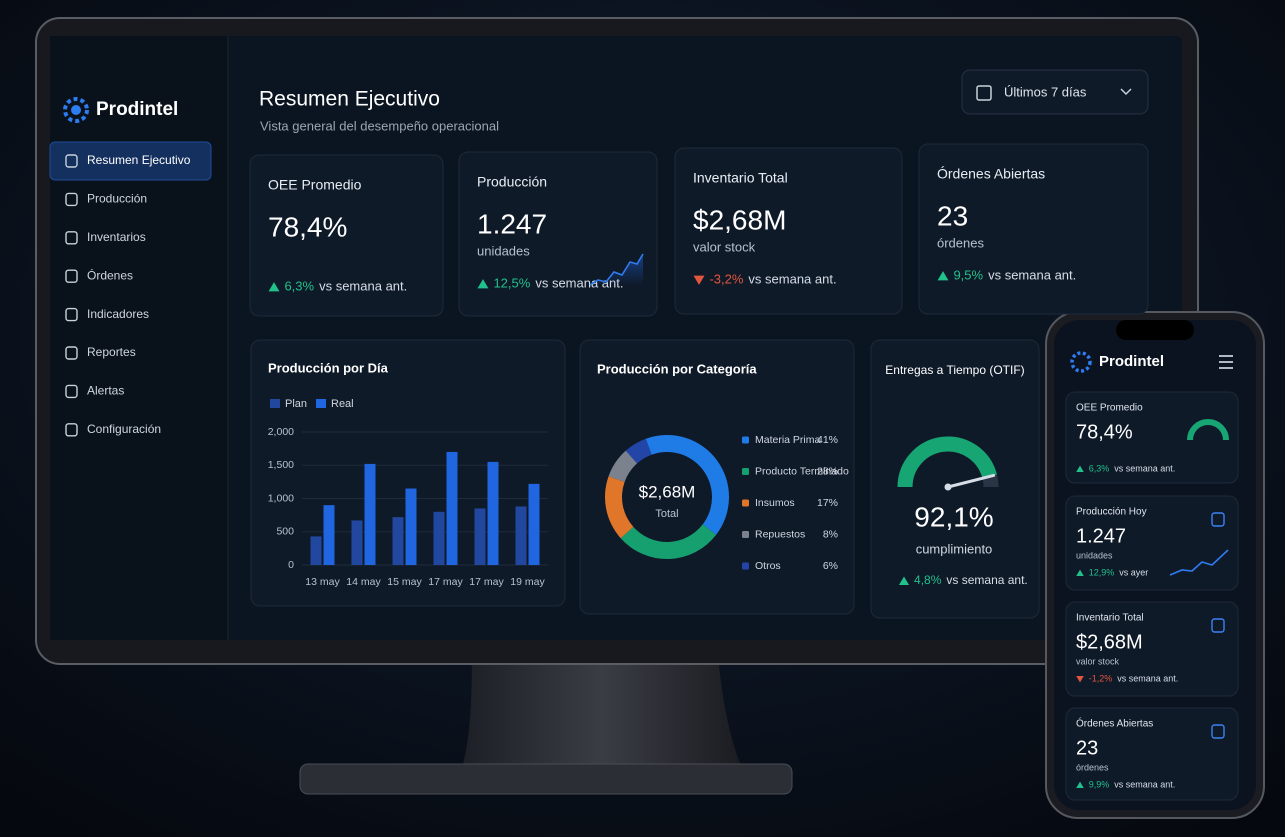 This screenshot has height=837, width=1285. What do you see at coordinates (527, 582) in the screenshot?
I see `x-tick-label: 19 may` at bounding box center [527, 582].